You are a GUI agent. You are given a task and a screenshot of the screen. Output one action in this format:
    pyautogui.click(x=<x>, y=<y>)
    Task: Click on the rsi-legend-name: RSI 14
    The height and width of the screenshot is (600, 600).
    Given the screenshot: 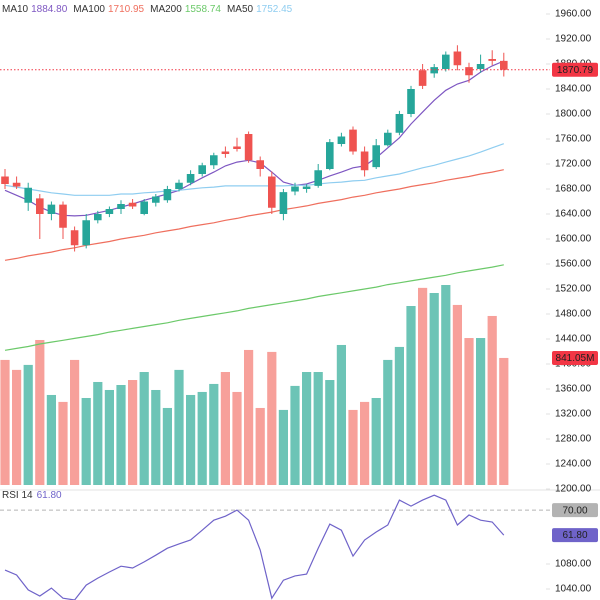 What is the action you would take?
    pyautogui.click(x=17, y=495)
    